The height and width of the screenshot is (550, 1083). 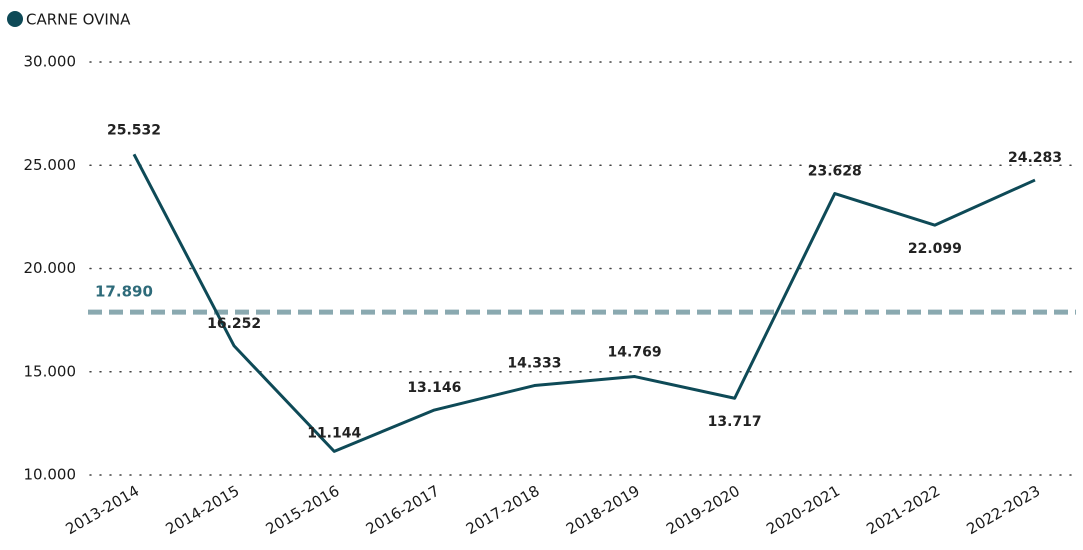 I want to click on y-tick-label: 15.000, so click(x=50, y=371).